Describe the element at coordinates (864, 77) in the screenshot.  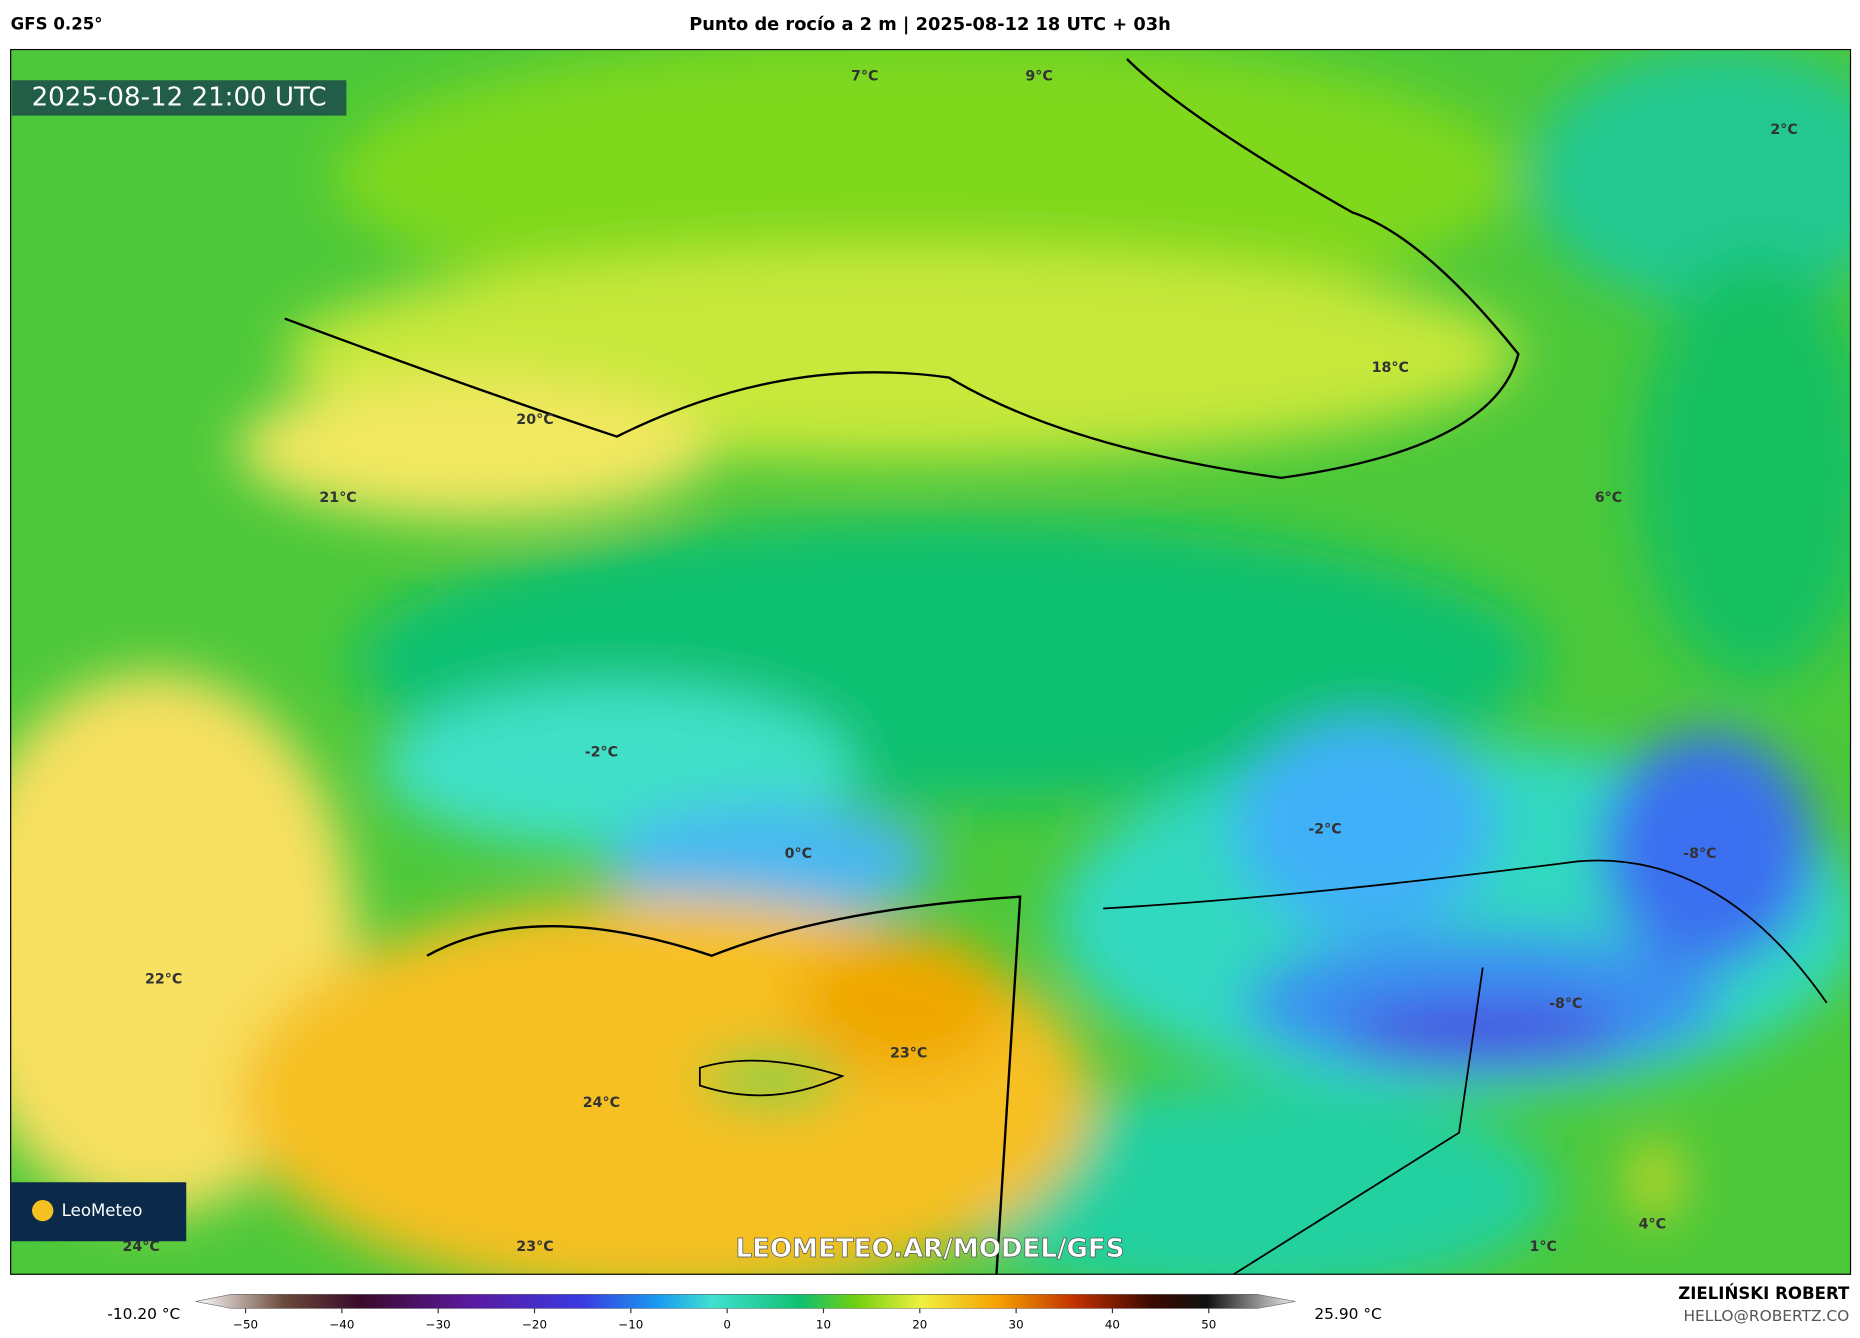
I see `temperature-label: 7°C` at that location.